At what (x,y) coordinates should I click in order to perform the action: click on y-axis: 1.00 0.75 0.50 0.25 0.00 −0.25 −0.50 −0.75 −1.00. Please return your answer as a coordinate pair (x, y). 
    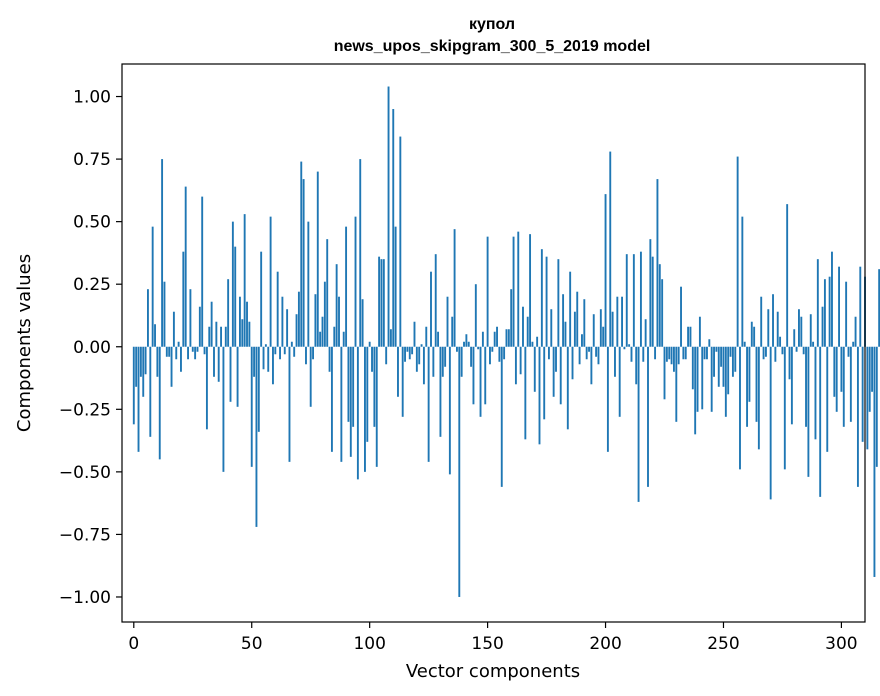
    Looking at the image, I should click on (90, 348).